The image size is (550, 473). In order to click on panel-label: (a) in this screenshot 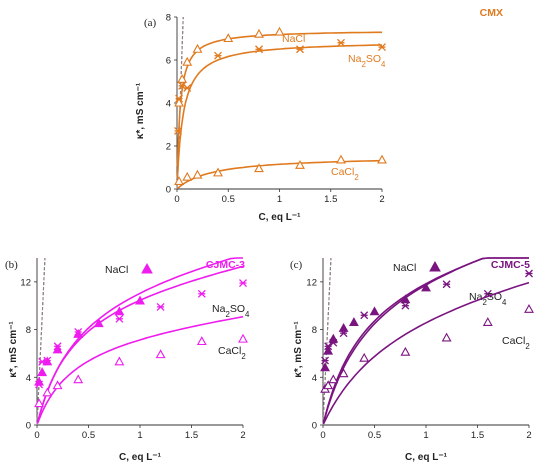, I will do `click(150, 23)`.